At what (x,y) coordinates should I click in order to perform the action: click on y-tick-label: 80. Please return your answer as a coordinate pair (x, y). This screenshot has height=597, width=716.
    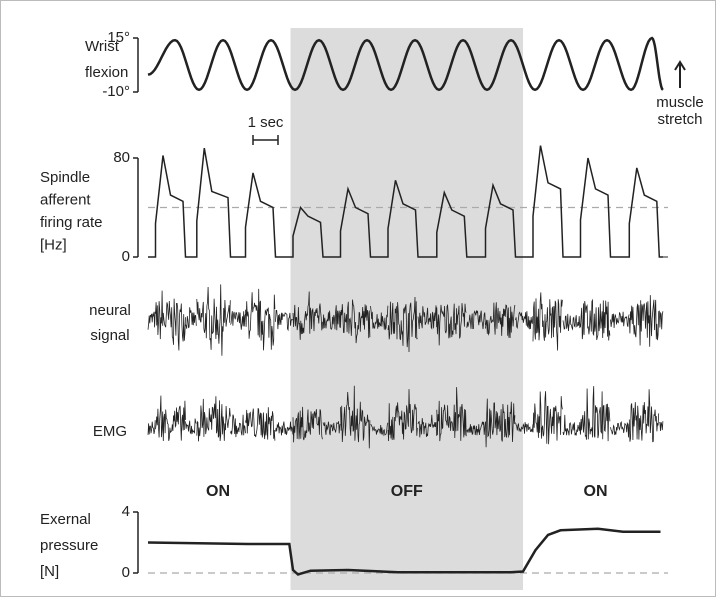
    Looking at the image, I should click on (121, 157).